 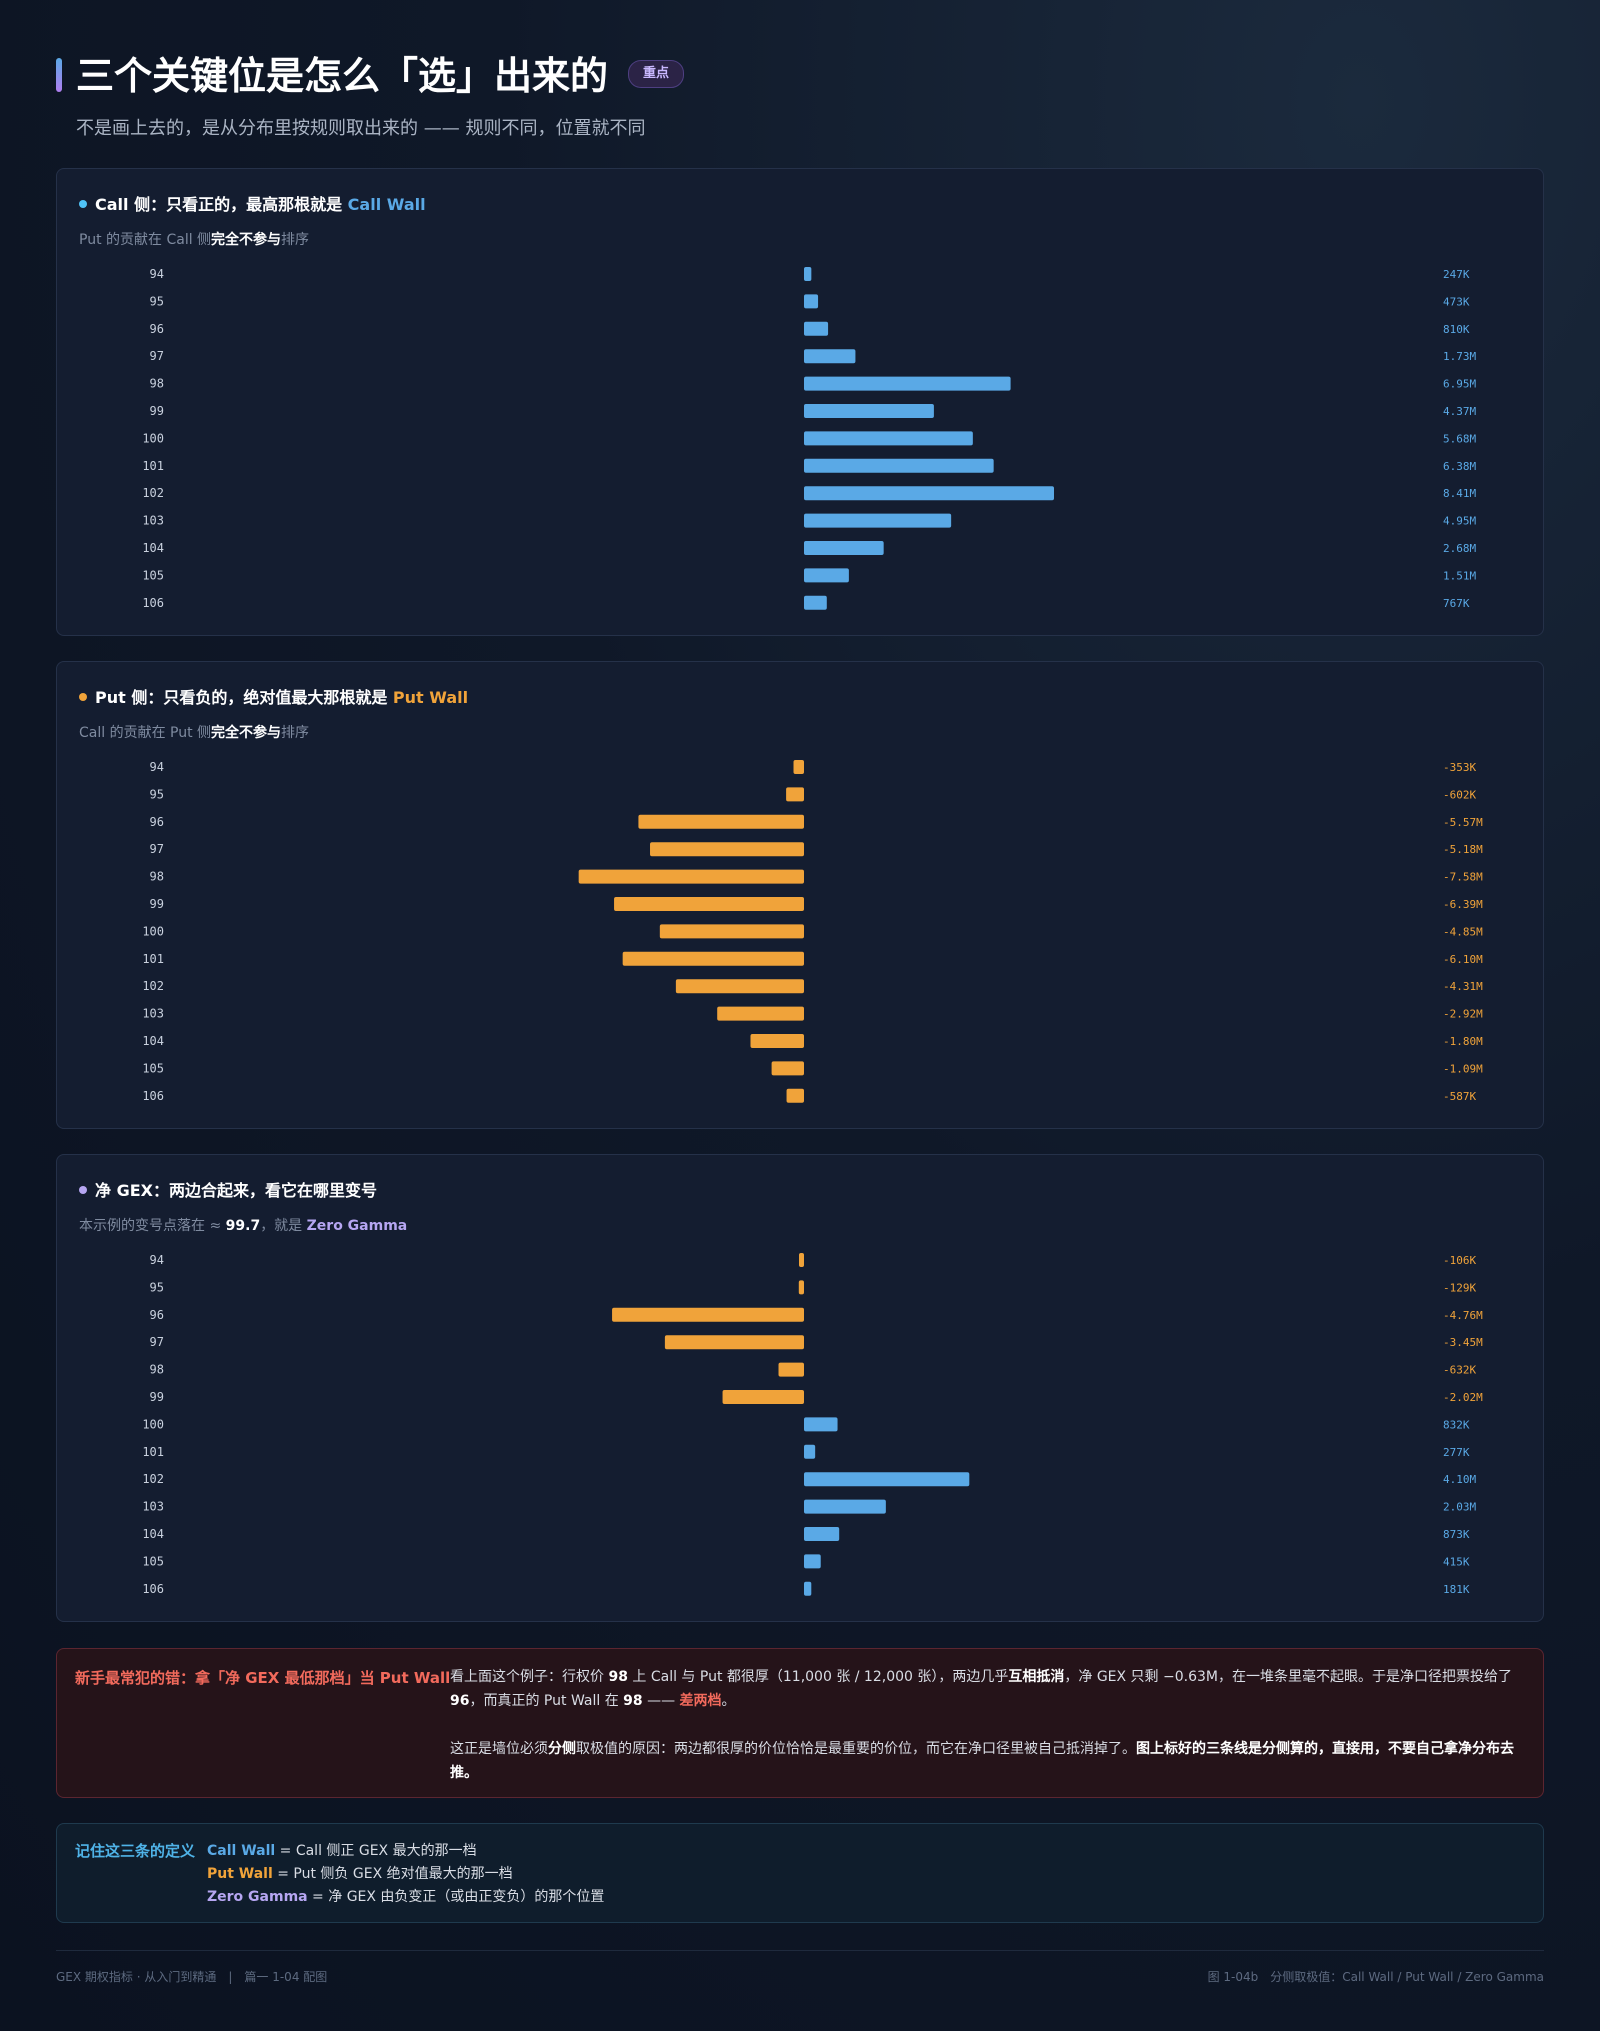 I want to click on def-desc: = Call 侧正 GEX 最大的那一档, so click(x=376, y=1851).